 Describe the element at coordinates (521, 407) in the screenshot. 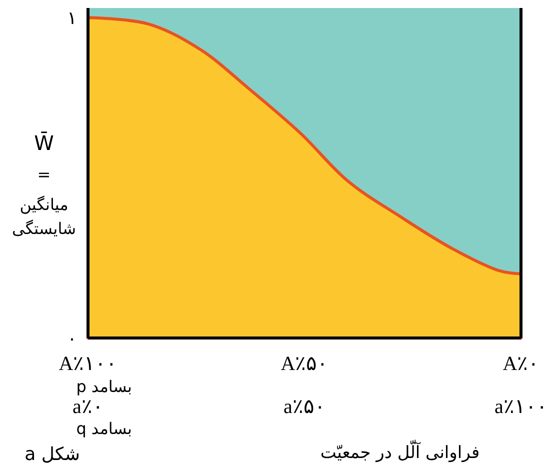

I see `x2-tick-label: a٪۱۰۰` at that location.